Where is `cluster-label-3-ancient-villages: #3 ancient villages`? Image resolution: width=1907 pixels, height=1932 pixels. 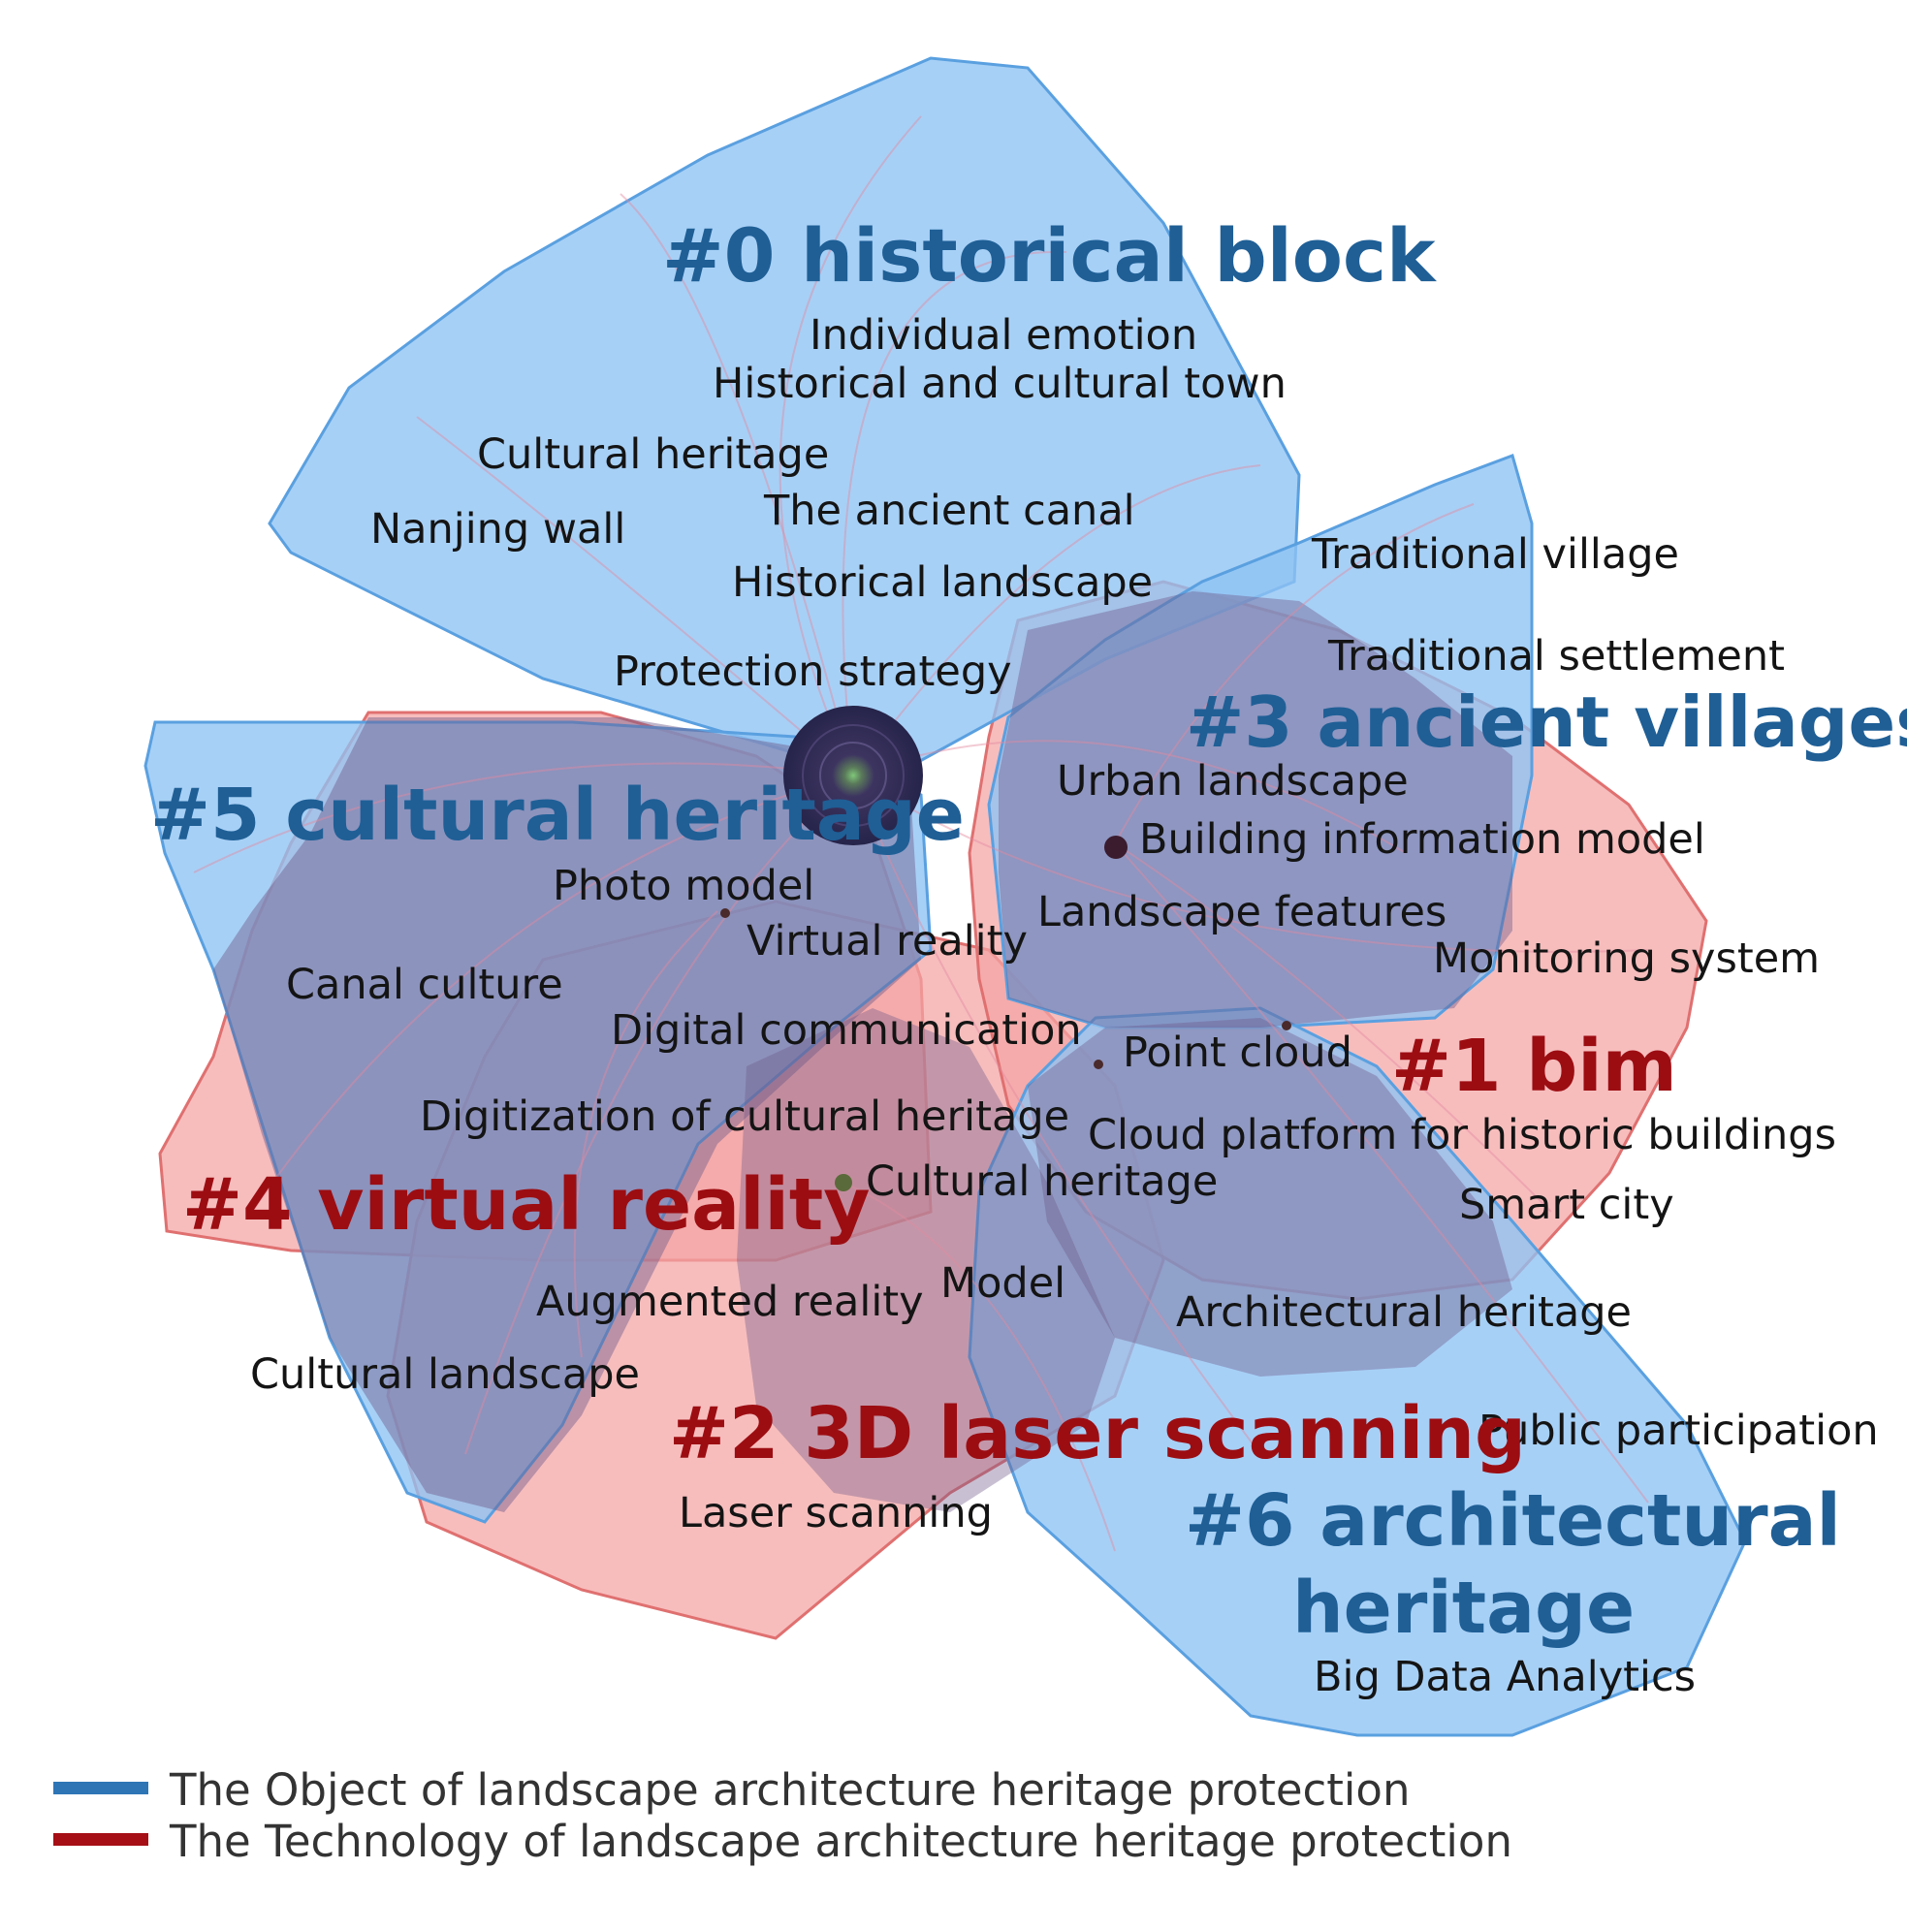
cluster-label-3-ancient-villages: #3 ancient villages is located at coordinates (1546, 722).